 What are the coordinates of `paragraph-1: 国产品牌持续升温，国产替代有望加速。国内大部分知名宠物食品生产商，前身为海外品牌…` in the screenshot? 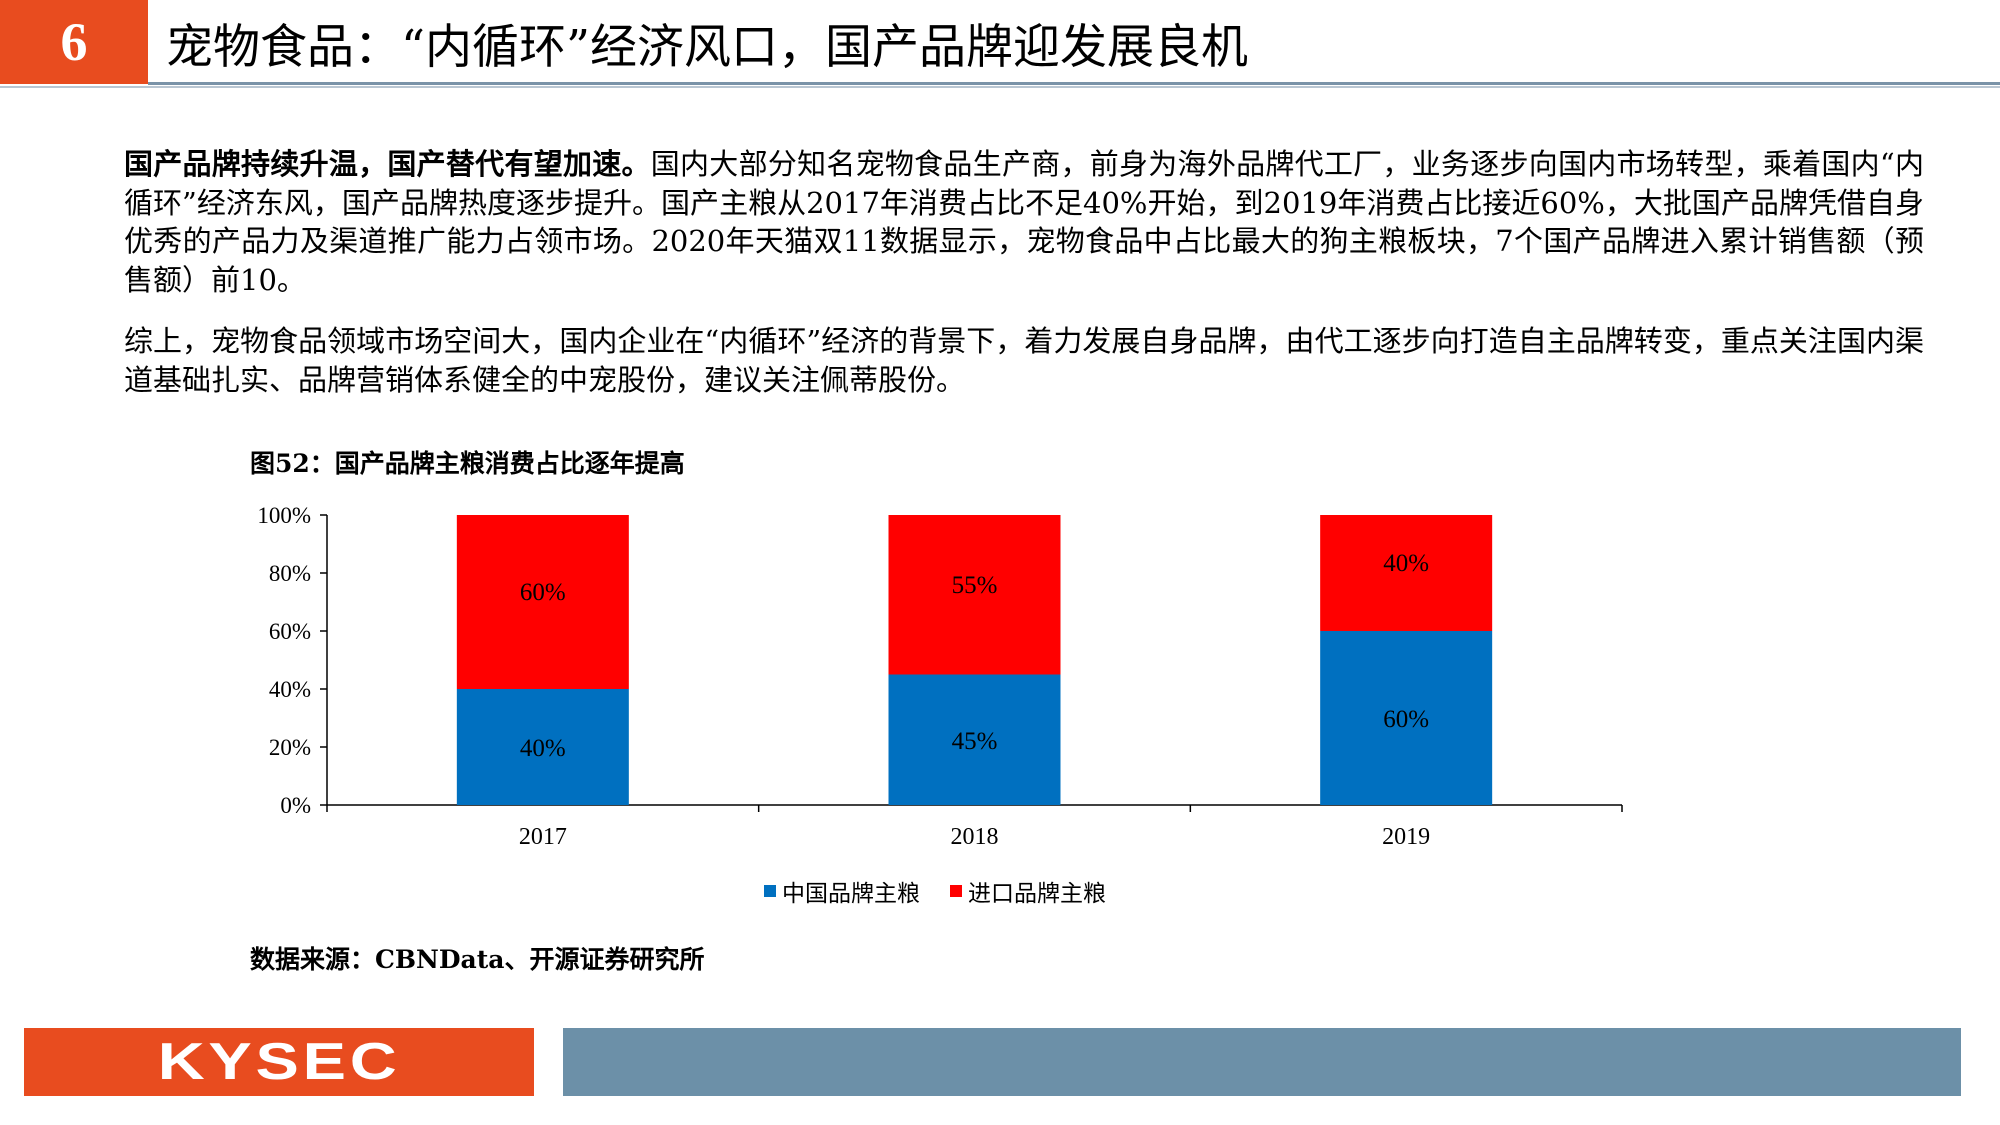 It's located at (1024, 222).